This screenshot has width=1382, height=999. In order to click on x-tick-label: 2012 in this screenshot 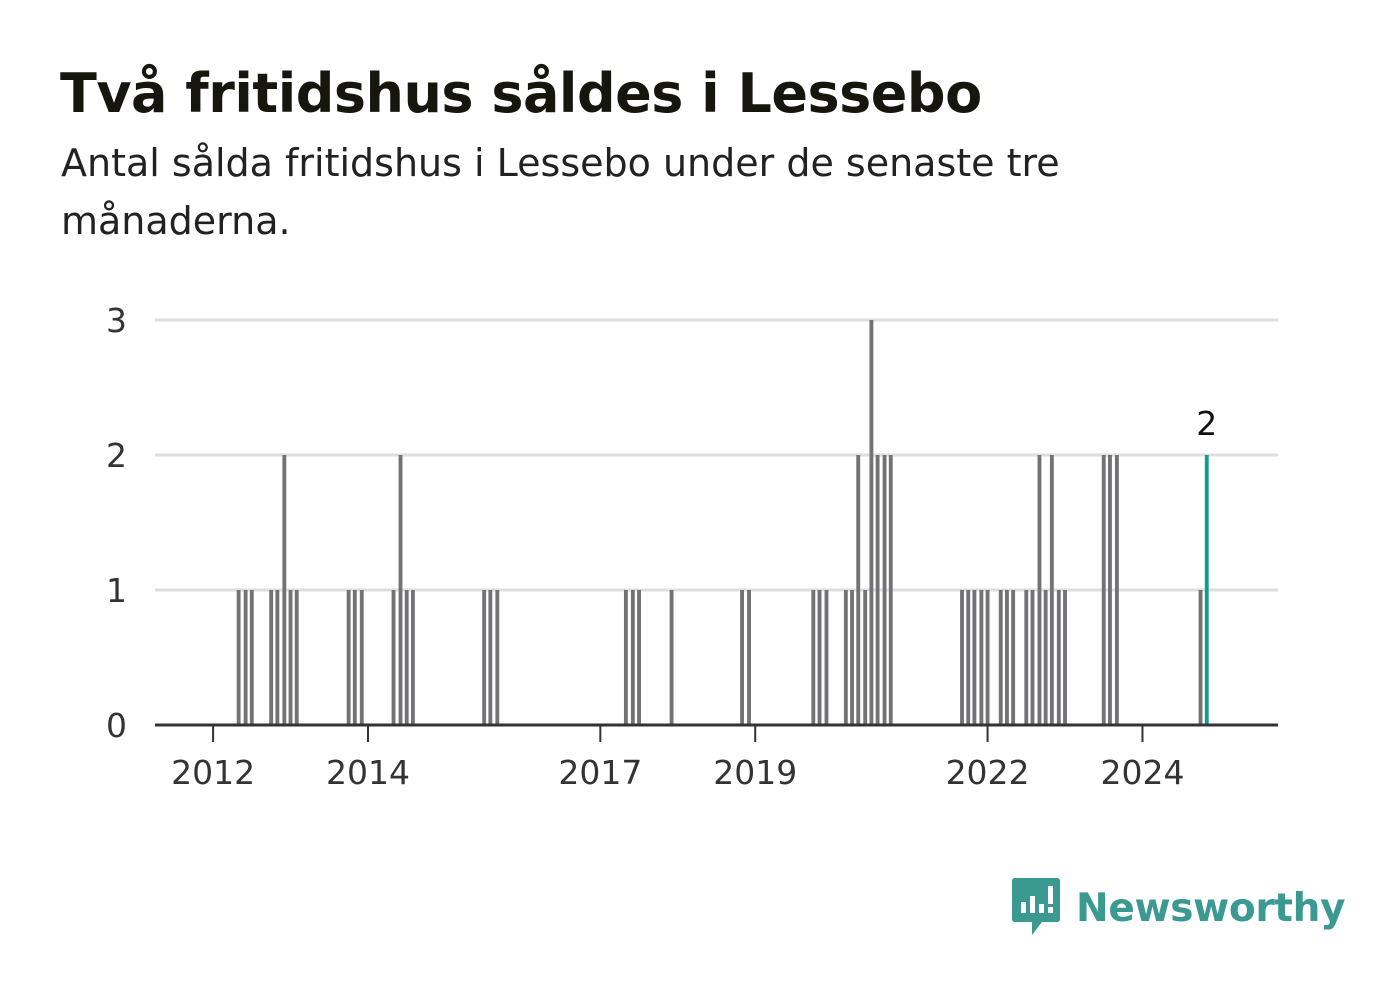, I will do `click(213, 772)`.